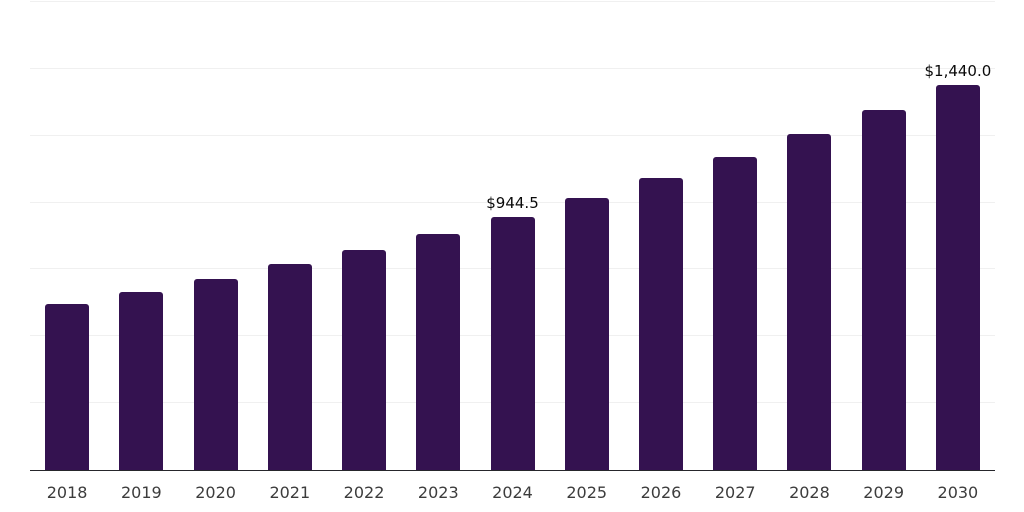 This screenshot has height=512, width=1024. I want to click on x-tick-label: 2028, so click(809, 492).